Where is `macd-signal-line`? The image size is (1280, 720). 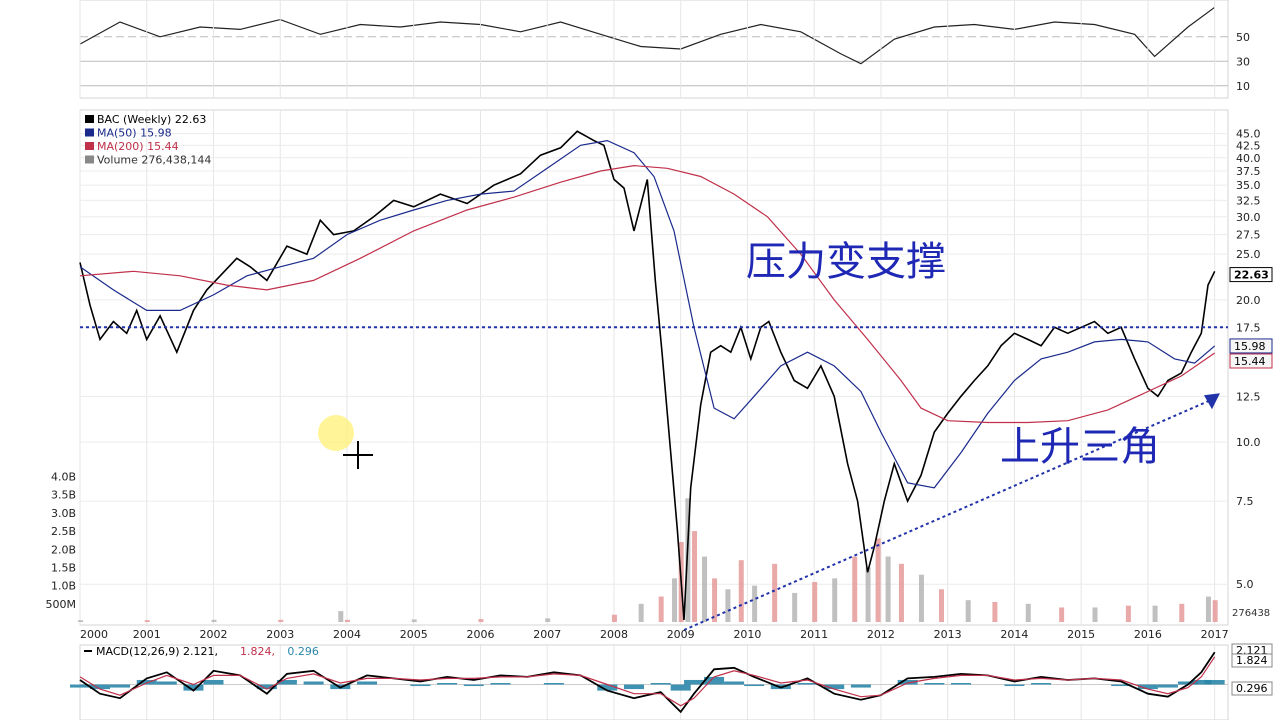
macd-signal-line is located at coordinates (647, 681).